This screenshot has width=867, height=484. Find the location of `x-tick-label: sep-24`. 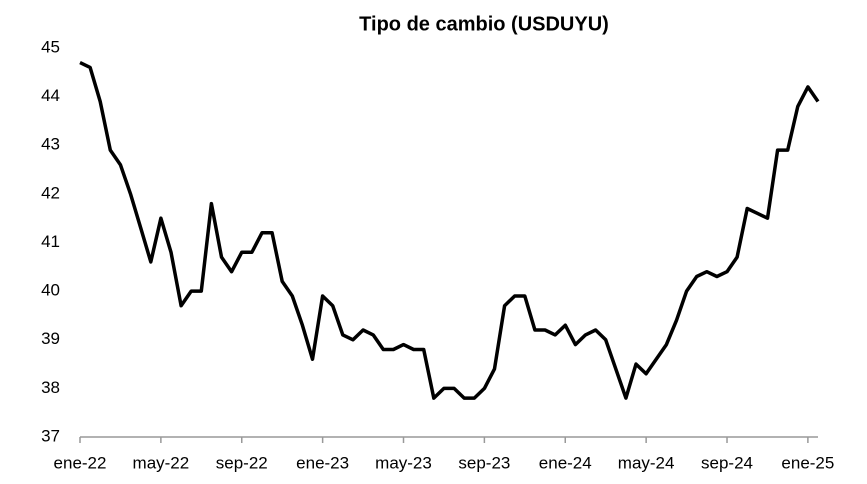

x-tick-label: sep-24 is located at coordinates (727, 462).